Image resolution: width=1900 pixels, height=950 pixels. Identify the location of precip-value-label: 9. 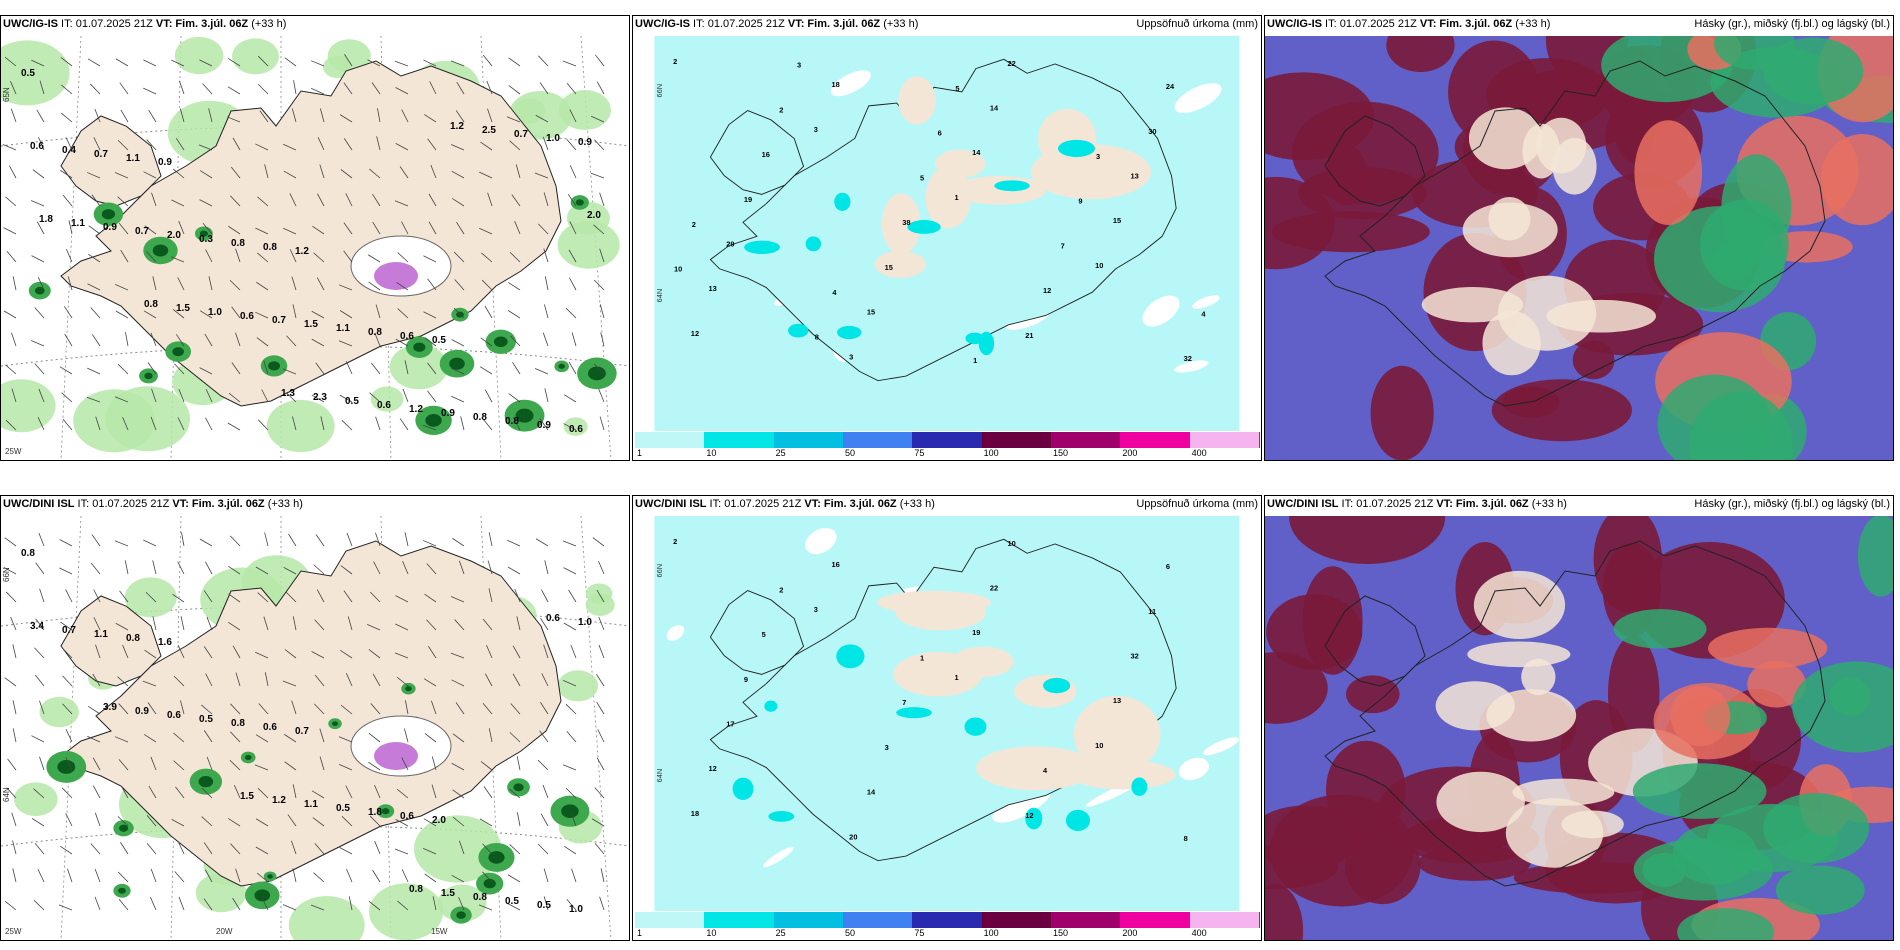
(746, 679).